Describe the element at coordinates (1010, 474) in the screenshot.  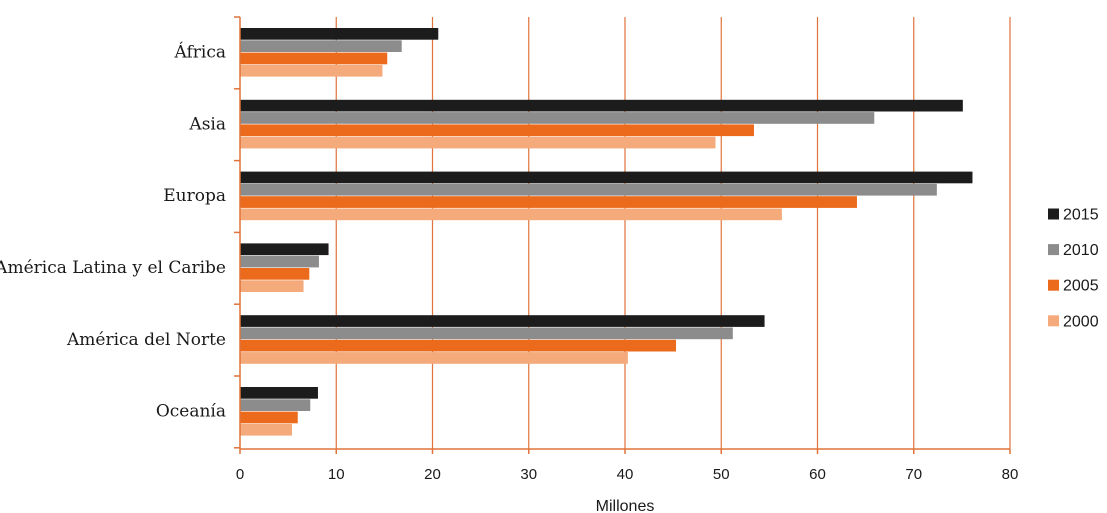
I see `x-tick-label: 80` at that location.